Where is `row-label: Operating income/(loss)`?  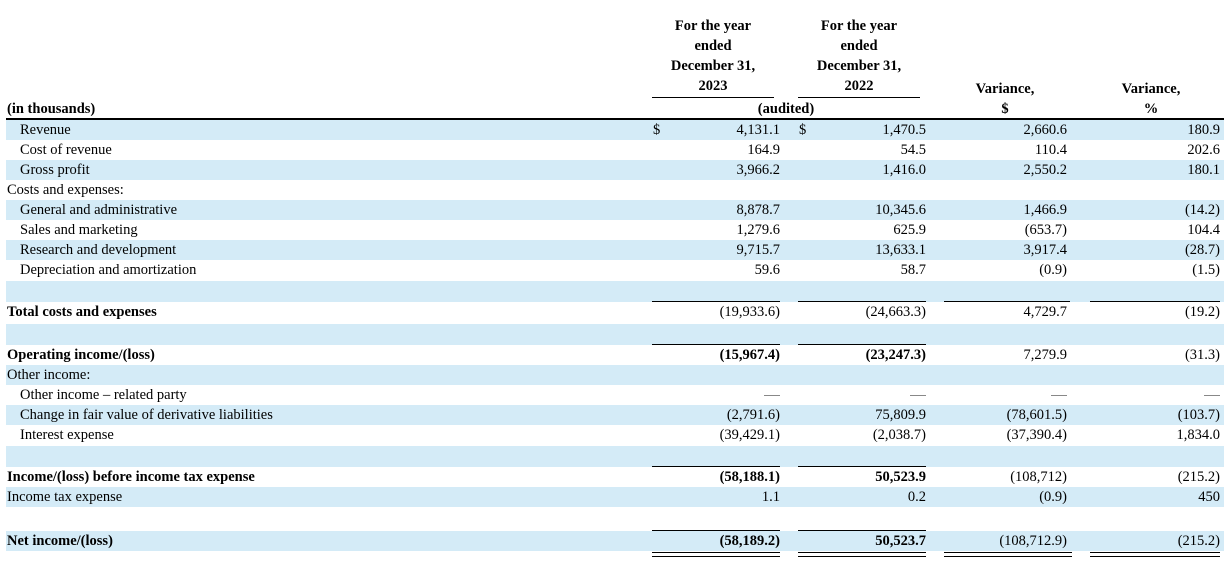 row-label: Operating income/(loss) is located at coordinates (81, 355).